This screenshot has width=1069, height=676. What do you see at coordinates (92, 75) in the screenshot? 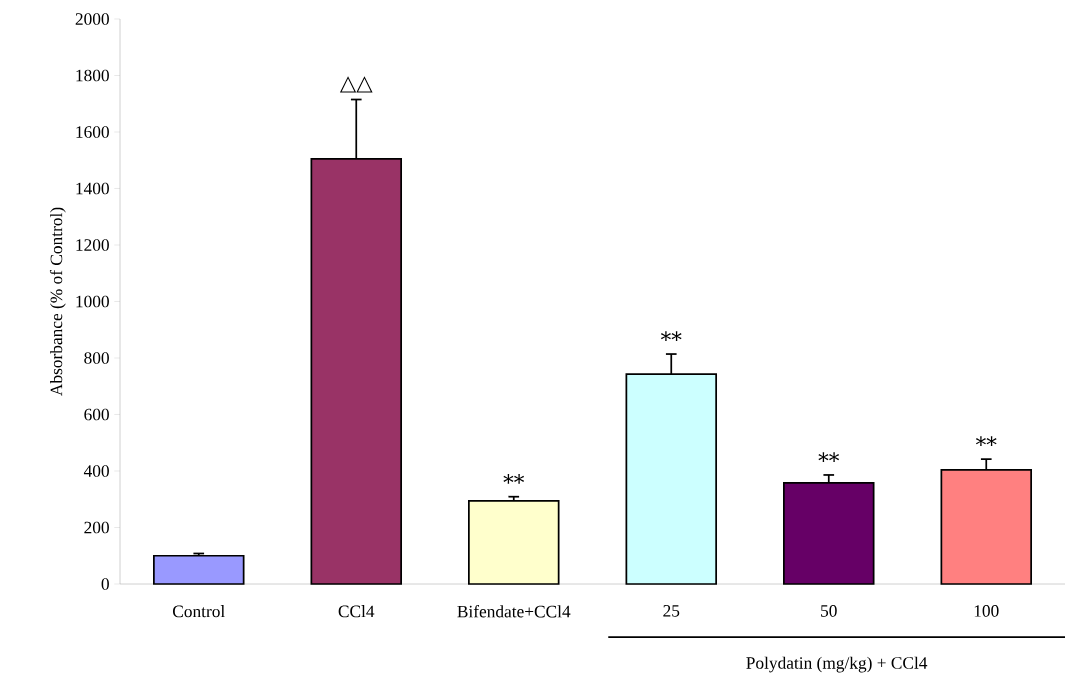
I see `y-tick-label: 1800` at bounding box center [92, 75].